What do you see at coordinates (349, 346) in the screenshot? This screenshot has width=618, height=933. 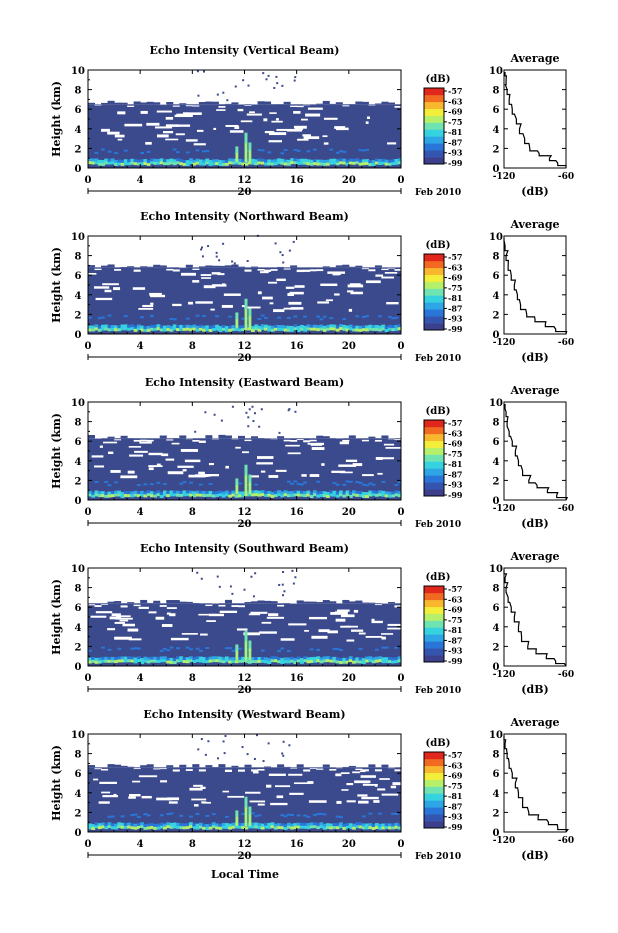 I see `x-tick-label: 20` at bounding box center [349, 346].